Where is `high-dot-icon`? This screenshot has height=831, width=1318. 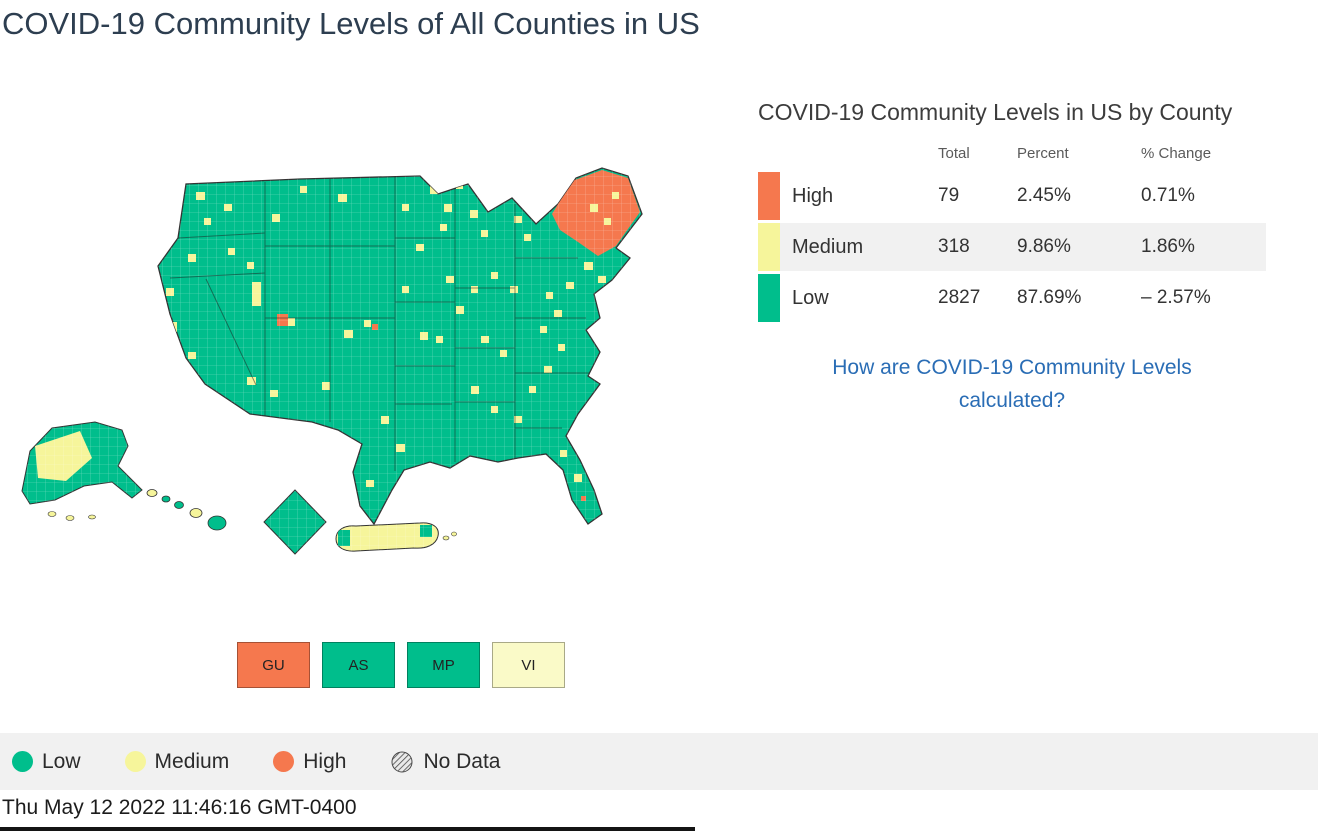
high-dot-icon is located at coordinates (284, 761).